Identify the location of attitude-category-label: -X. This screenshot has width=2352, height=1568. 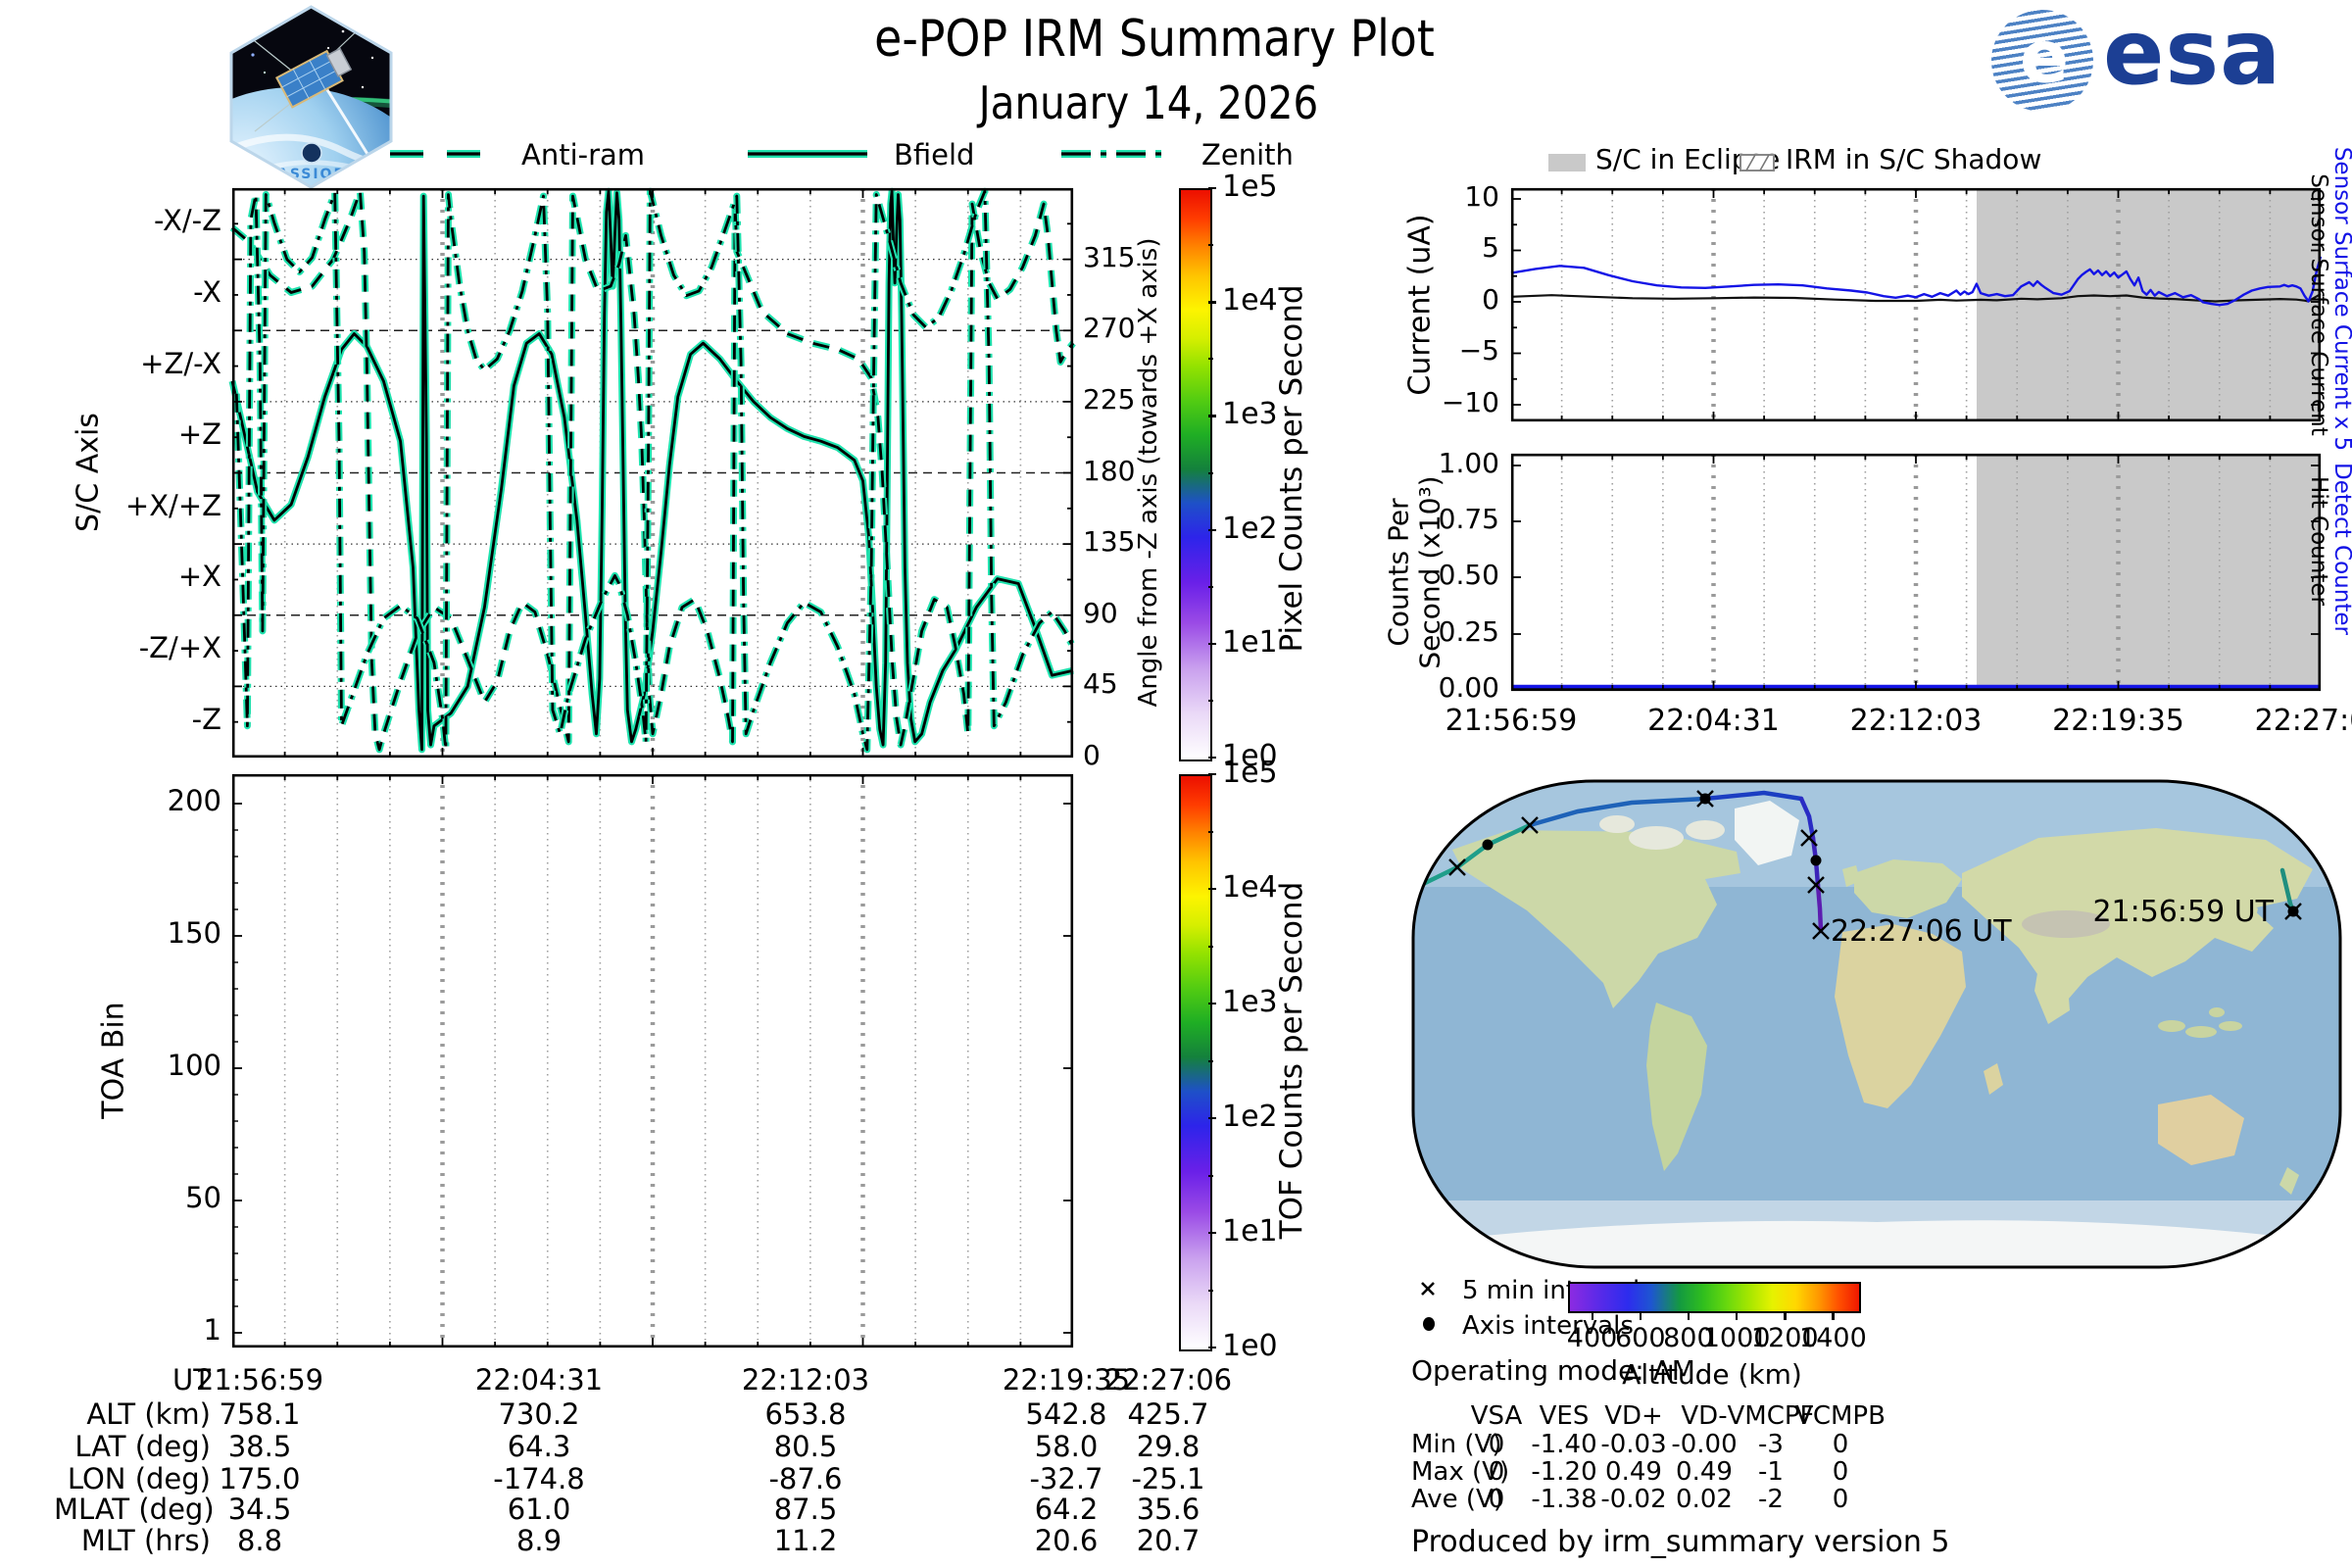
(207, 292).